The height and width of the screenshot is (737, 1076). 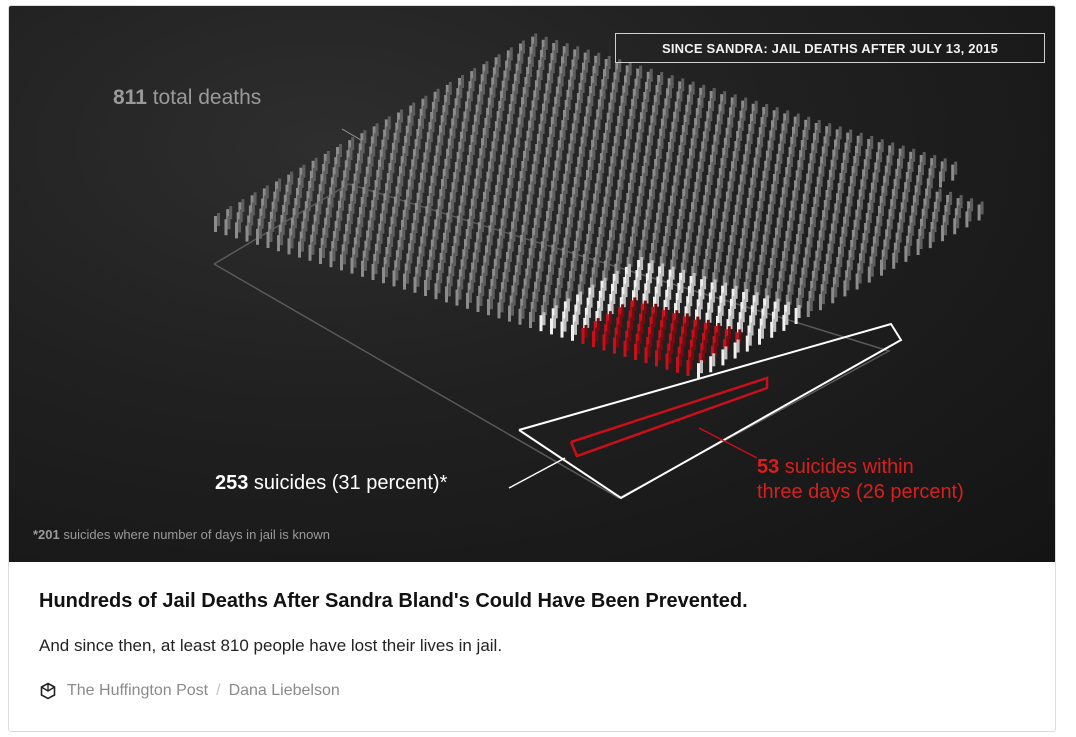 What do you see at coordinates (138, 690) in the screenshot?
I see `source-name: The Huffington Post` at bounding box center [138, 690].